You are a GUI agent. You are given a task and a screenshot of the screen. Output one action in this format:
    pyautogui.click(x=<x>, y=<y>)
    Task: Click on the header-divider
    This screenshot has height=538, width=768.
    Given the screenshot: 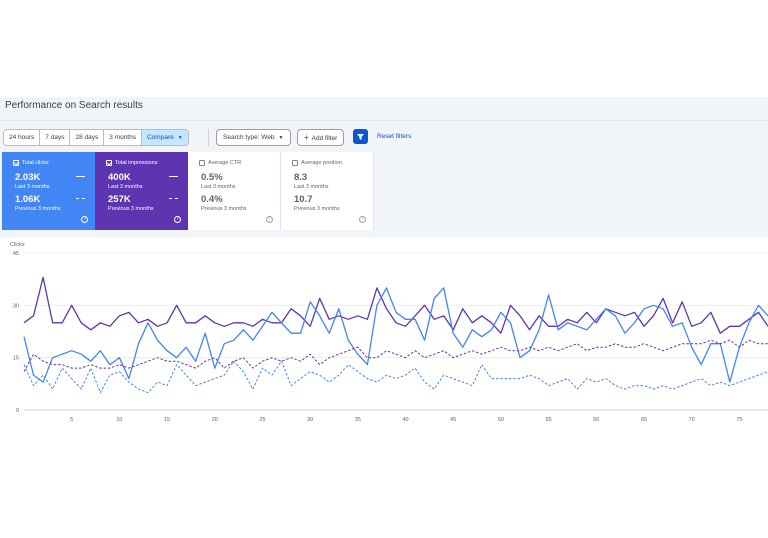 What is the action you would take?
    pyautogui.click(x=384, y=120)
    